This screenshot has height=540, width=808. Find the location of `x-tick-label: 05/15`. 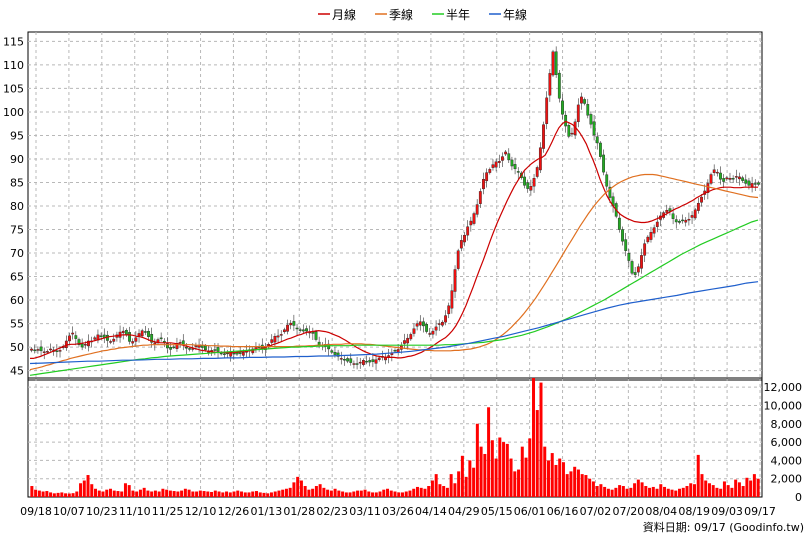

x-tick-label: 05/15 is located at coordinates (497, 511).